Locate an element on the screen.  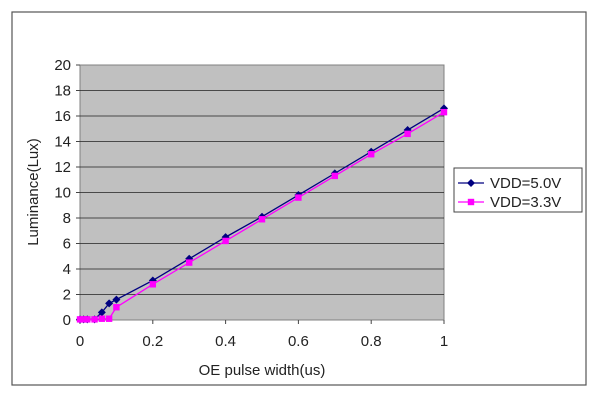
x-axis-label: OE pulse width(us) is located at coordinates (262, 370).